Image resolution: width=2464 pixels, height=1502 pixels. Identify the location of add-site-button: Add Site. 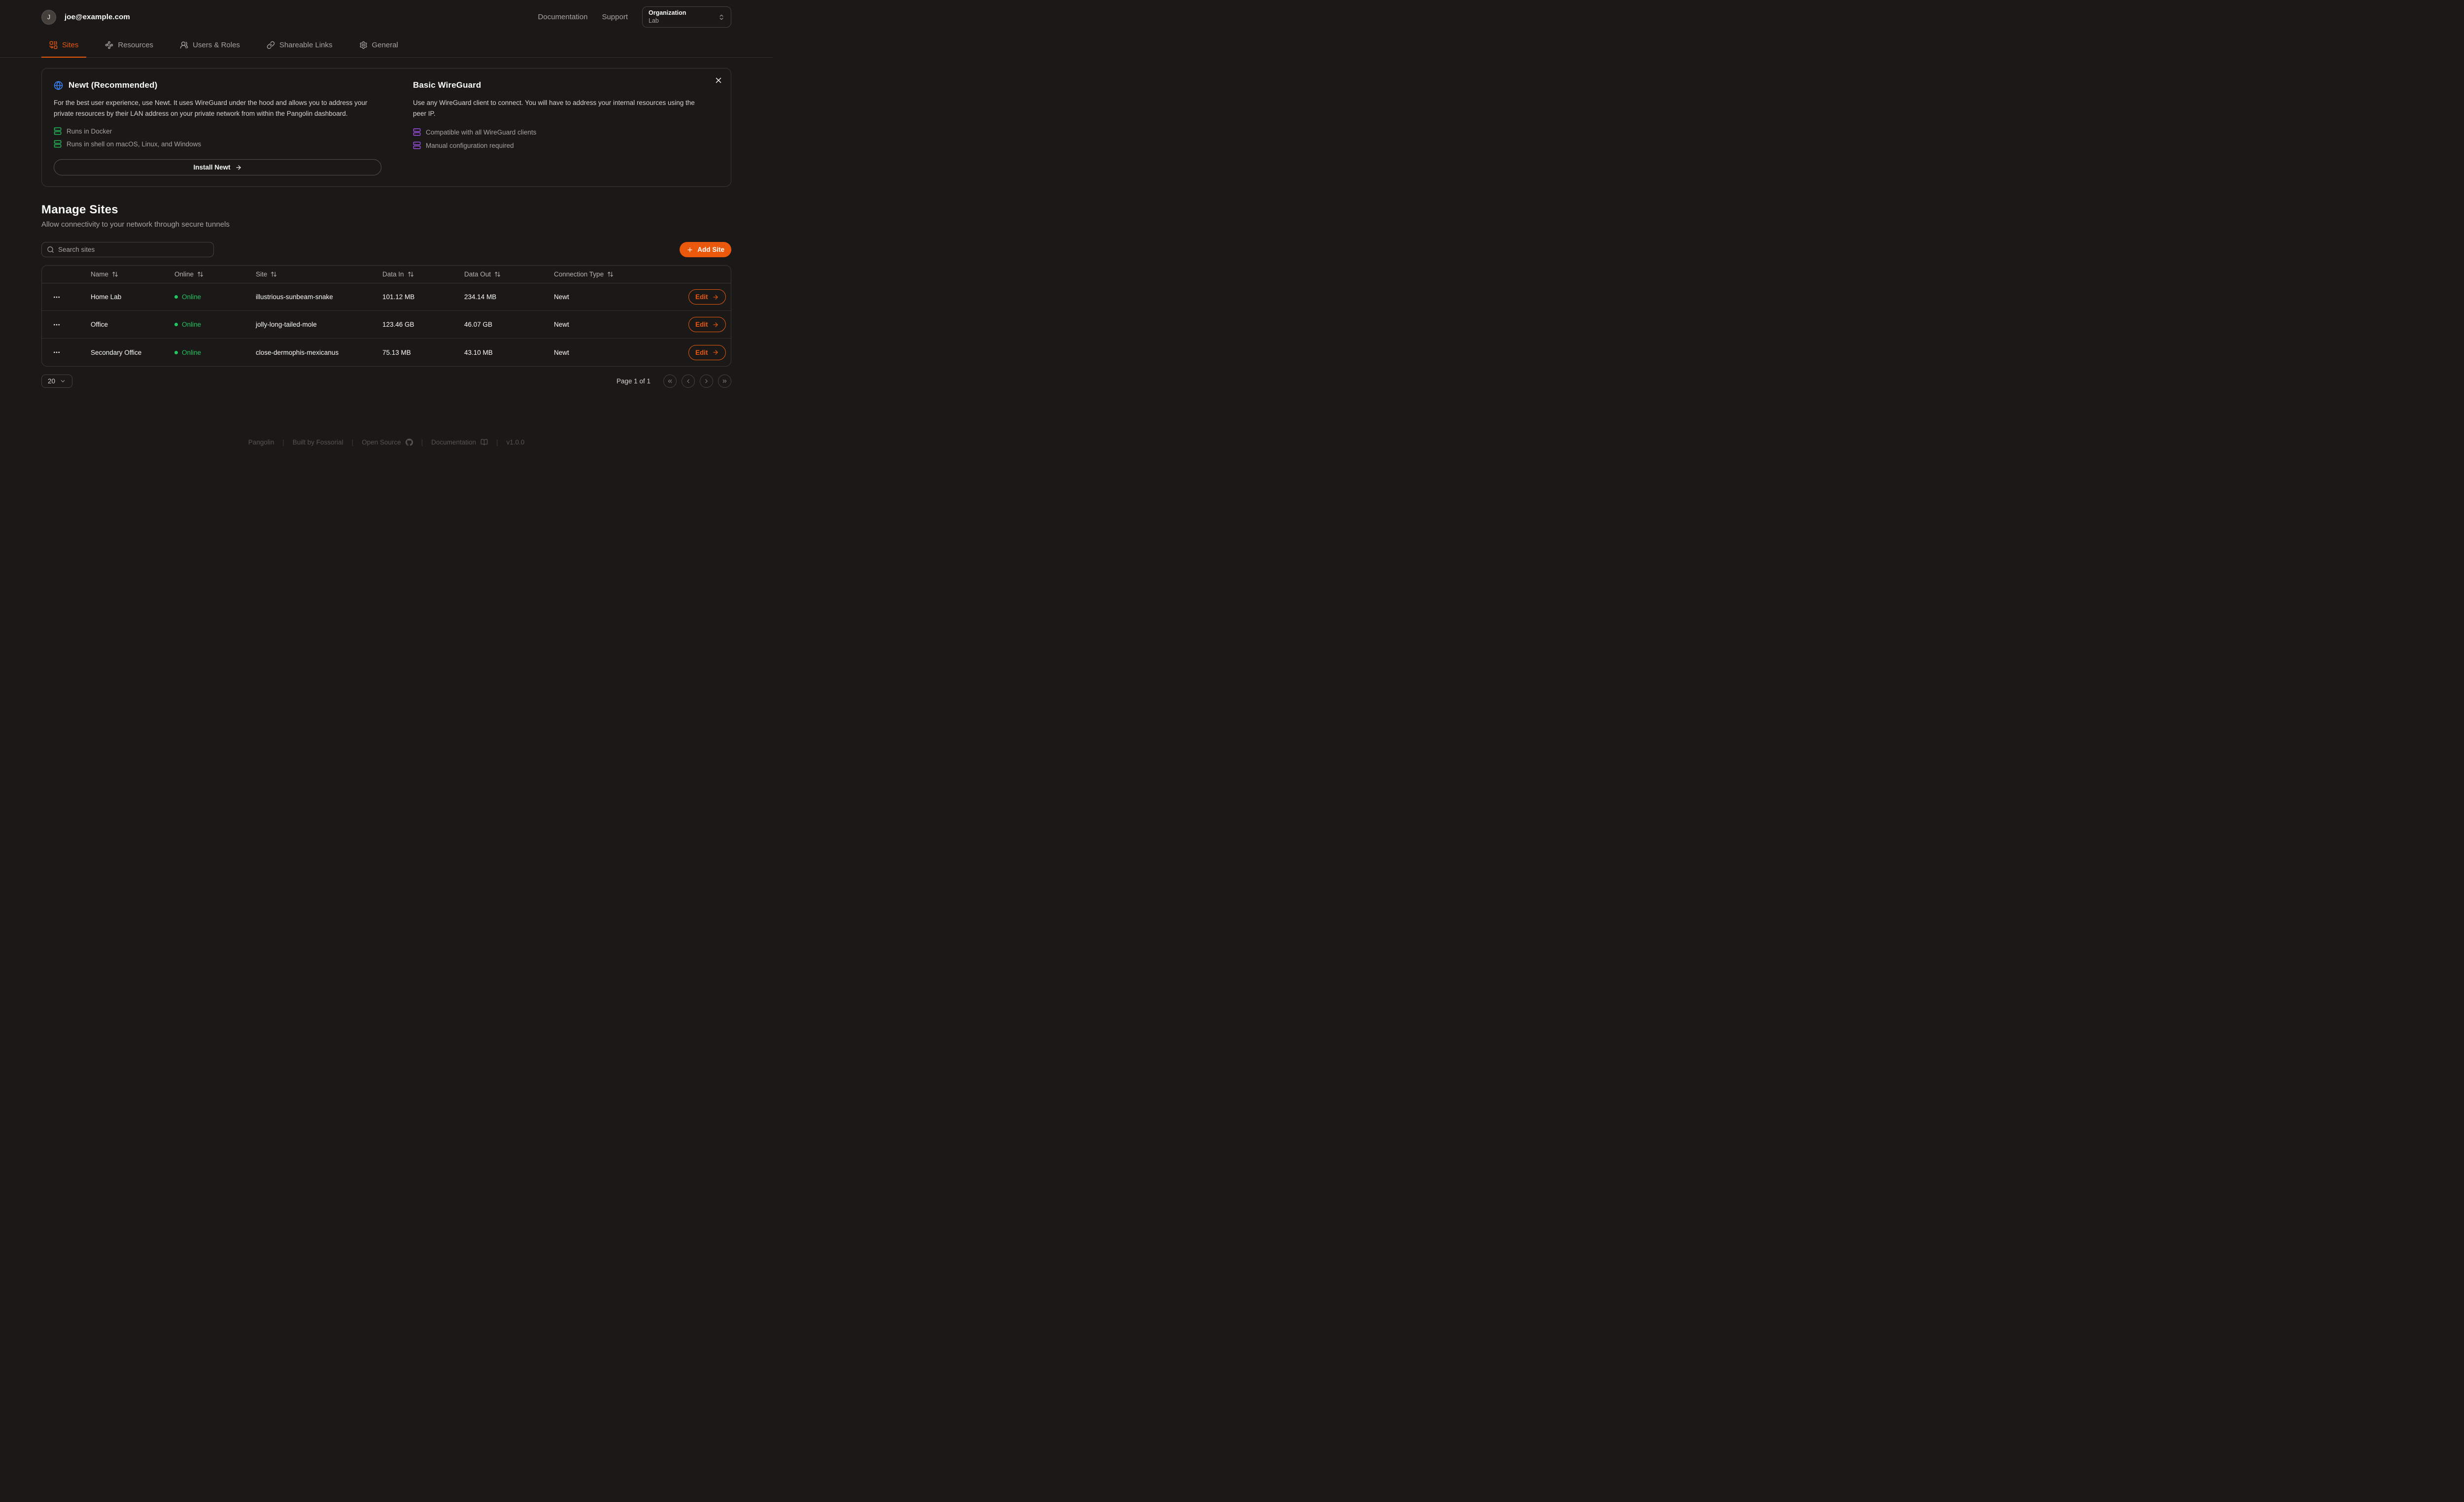
(705, 249).